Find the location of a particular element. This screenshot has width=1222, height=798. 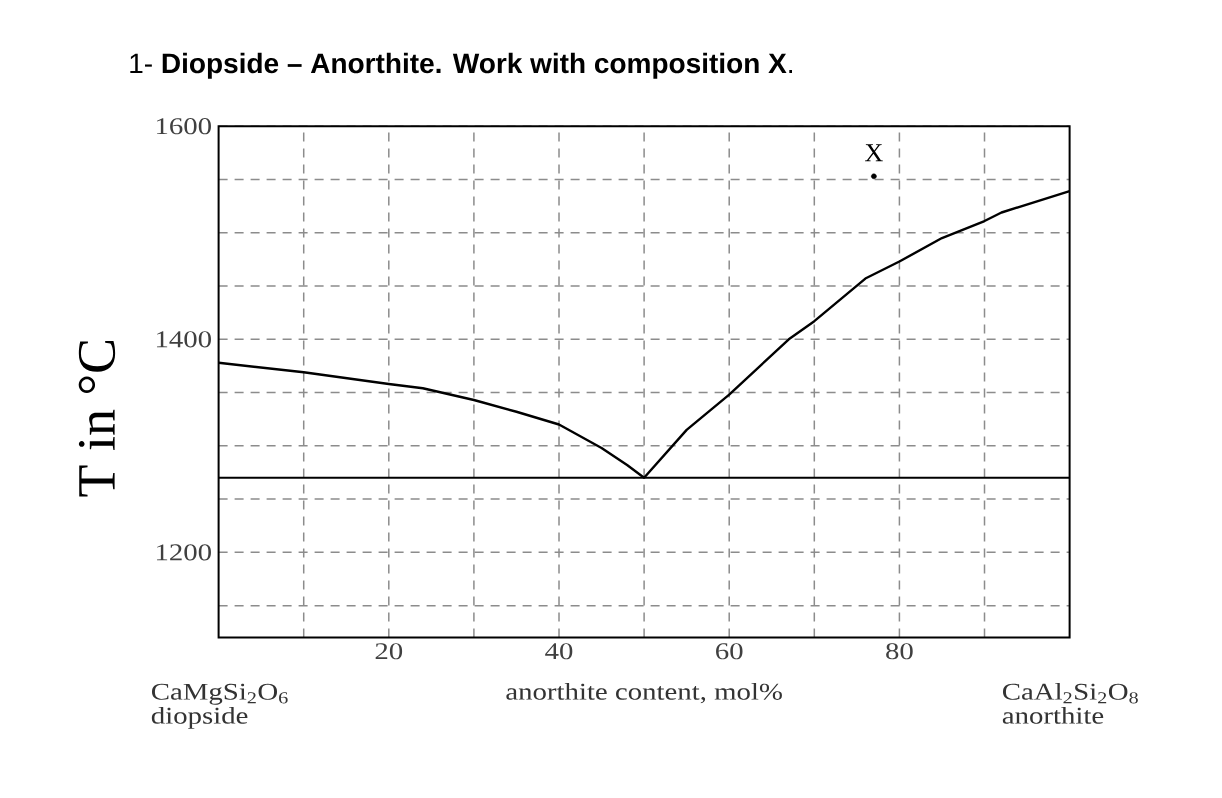

y-tick-label: 1400 is located at coordinates (184, 339).